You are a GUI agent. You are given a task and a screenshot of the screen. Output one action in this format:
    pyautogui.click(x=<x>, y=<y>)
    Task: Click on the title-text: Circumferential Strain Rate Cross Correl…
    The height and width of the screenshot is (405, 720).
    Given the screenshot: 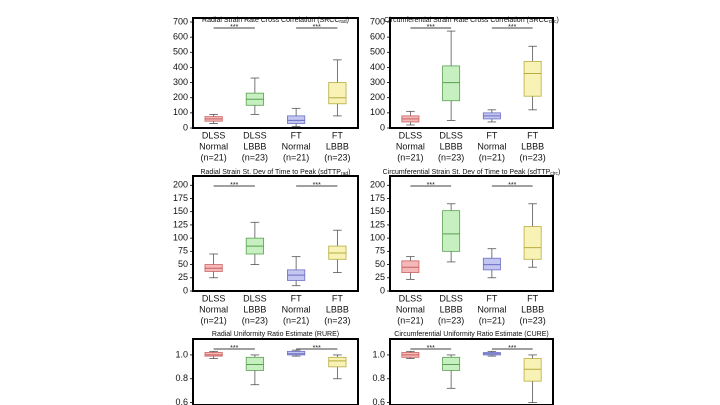 What is the action you would take?
    pyautogui.click(x=466, y=20)
    